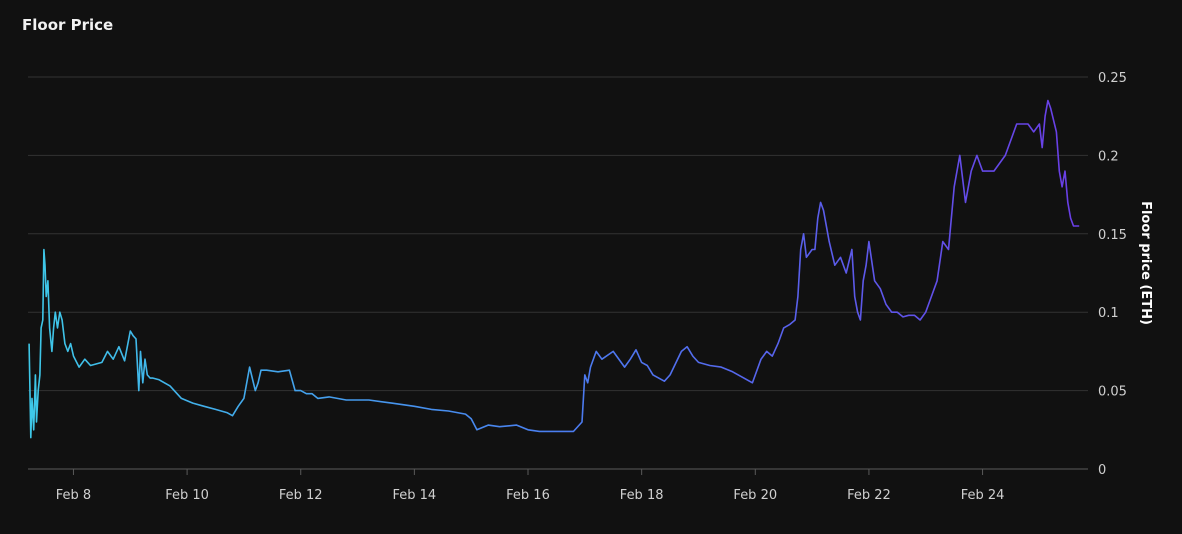  I want to click on y-axis-title: Floor price (ETH), so click(1145, 263).